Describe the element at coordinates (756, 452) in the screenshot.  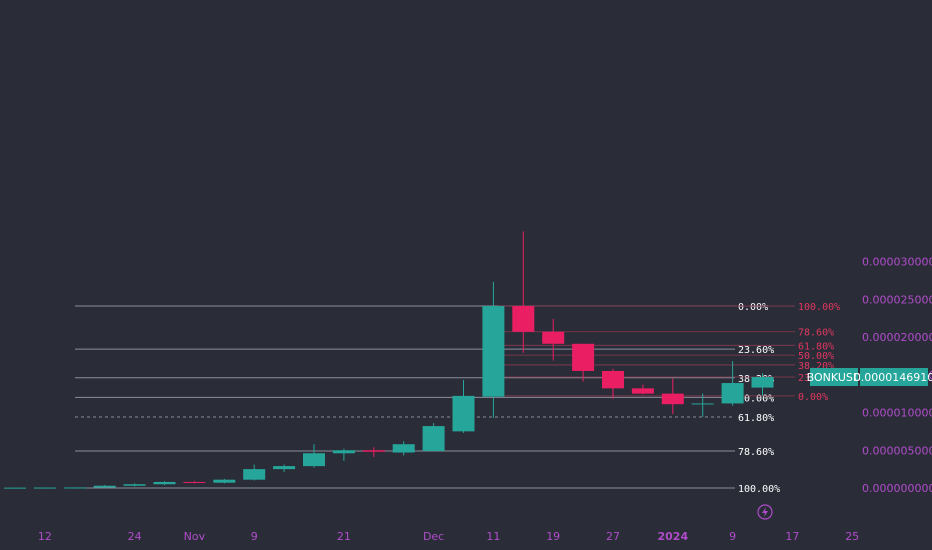
I see `fib-level-label: 78.60%` at that location.